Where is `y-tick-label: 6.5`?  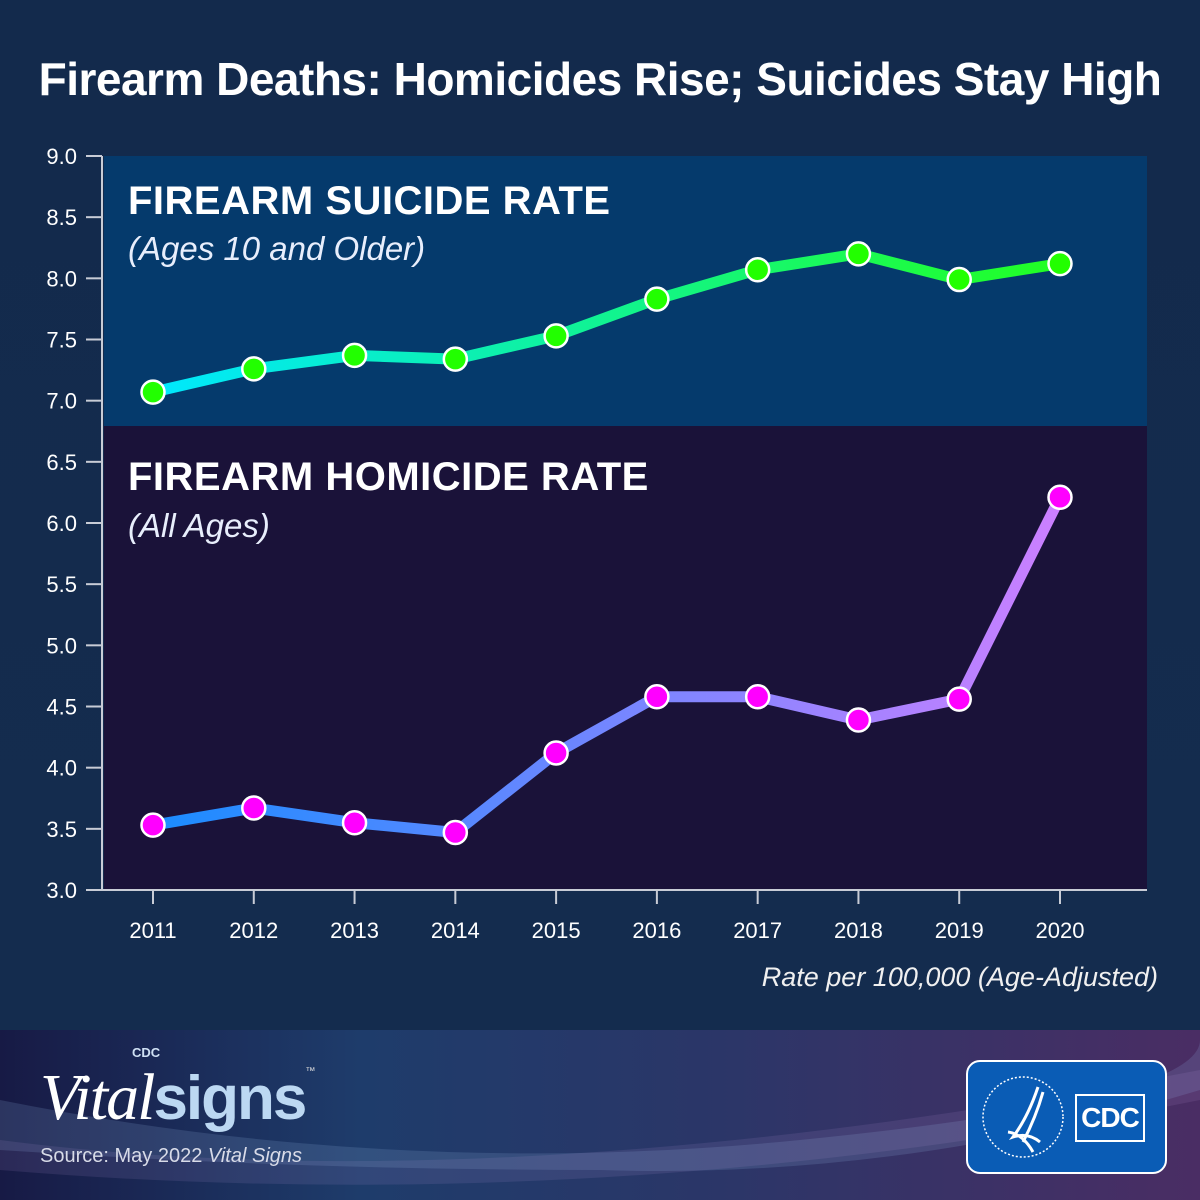 y-tick-label: 6.5 is located at coordinates (61, 462).